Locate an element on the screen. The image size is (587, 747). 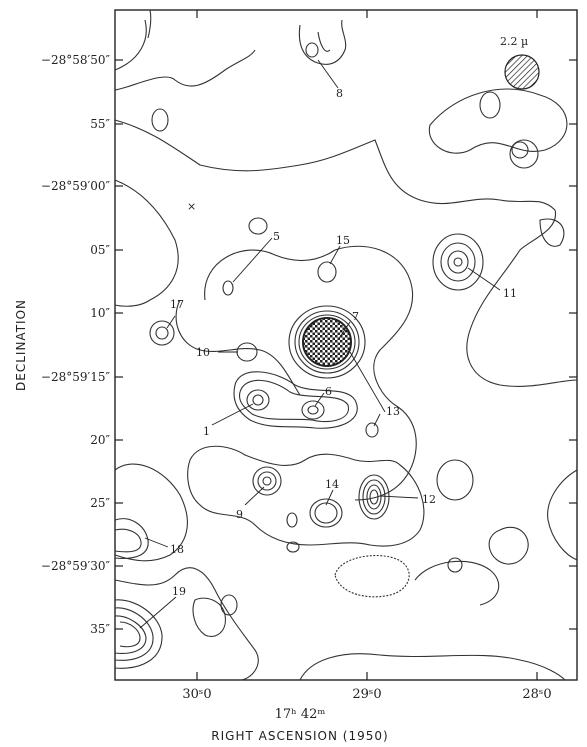
ra-hour-label: 17ʰ 42ᵐ is located at coordinates (300, 714).